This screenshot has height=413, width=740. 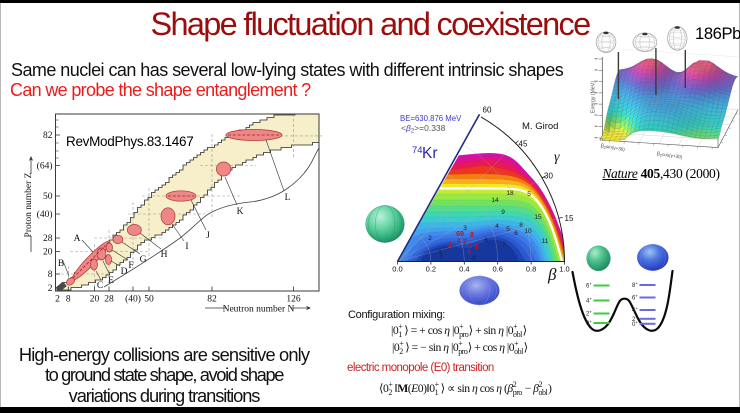 What do you see at coordinates (143, 260) in the screenshot?
I see `svg-text: G` at bounding box center [143, 260].